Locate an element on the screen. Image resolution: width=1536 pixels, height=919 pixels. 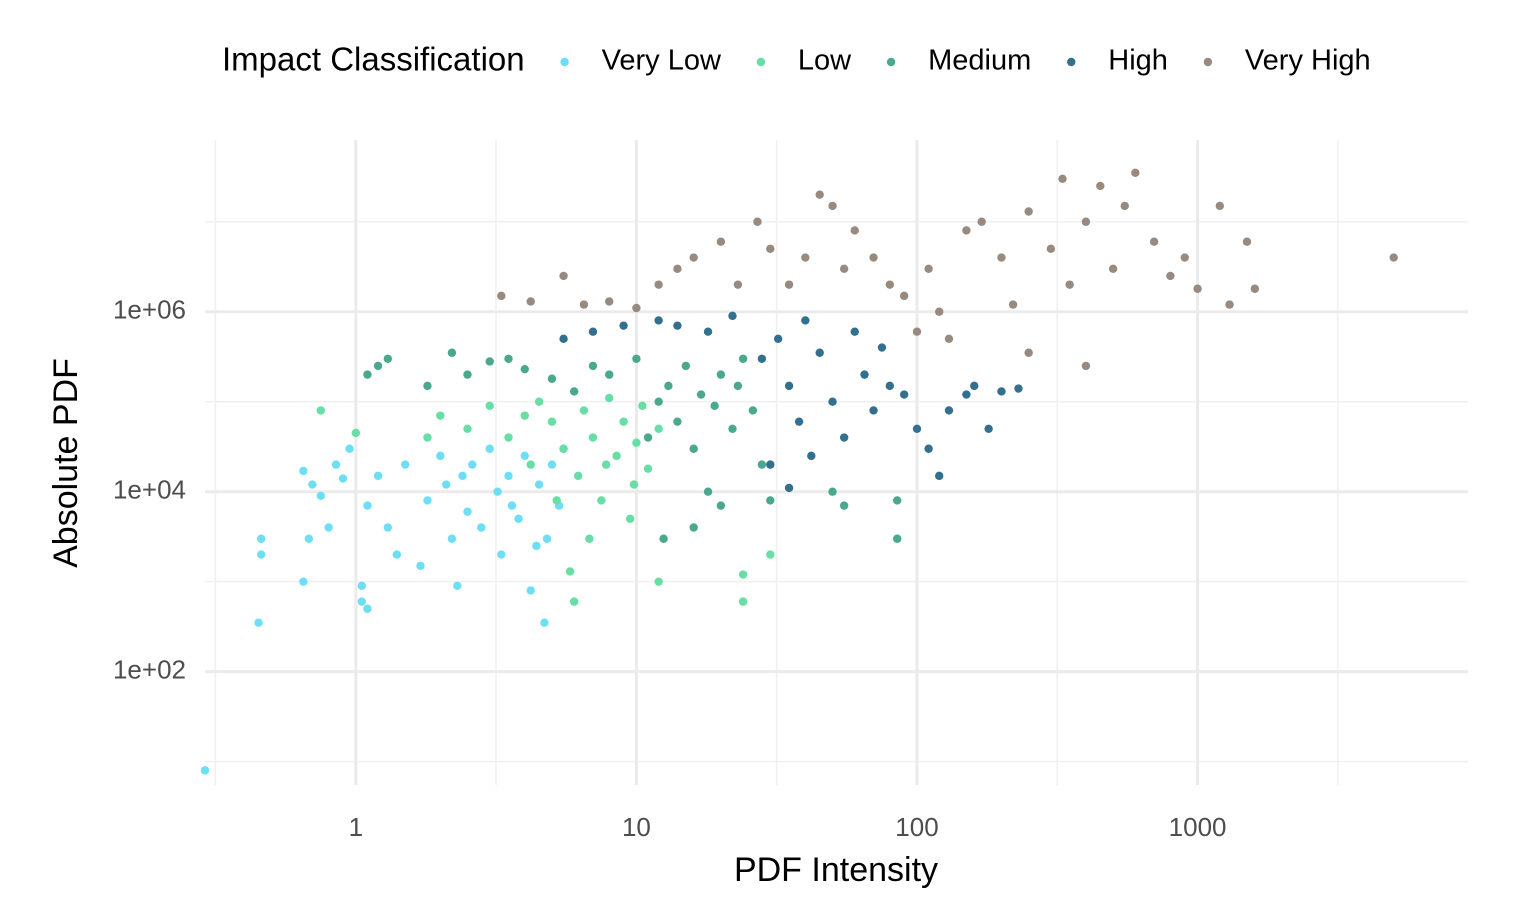
legend-marker is located at coordinates (1208, 62).